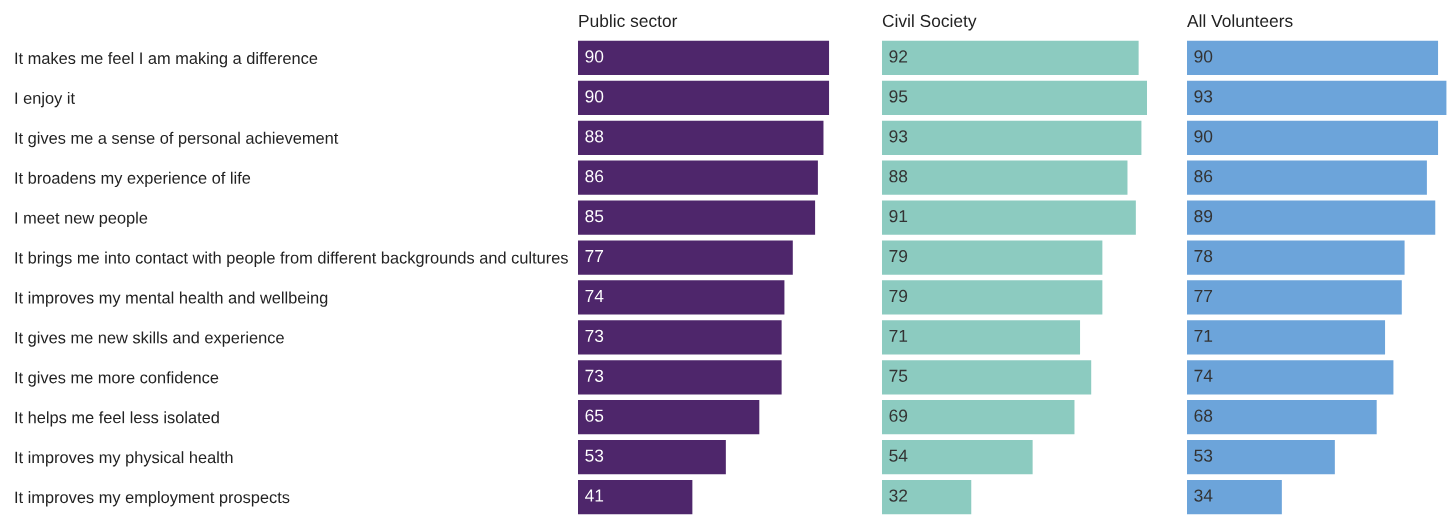 The width and height of the screenshot is (1454, 519). I want to click on data-label: 85, so click(594, 216).